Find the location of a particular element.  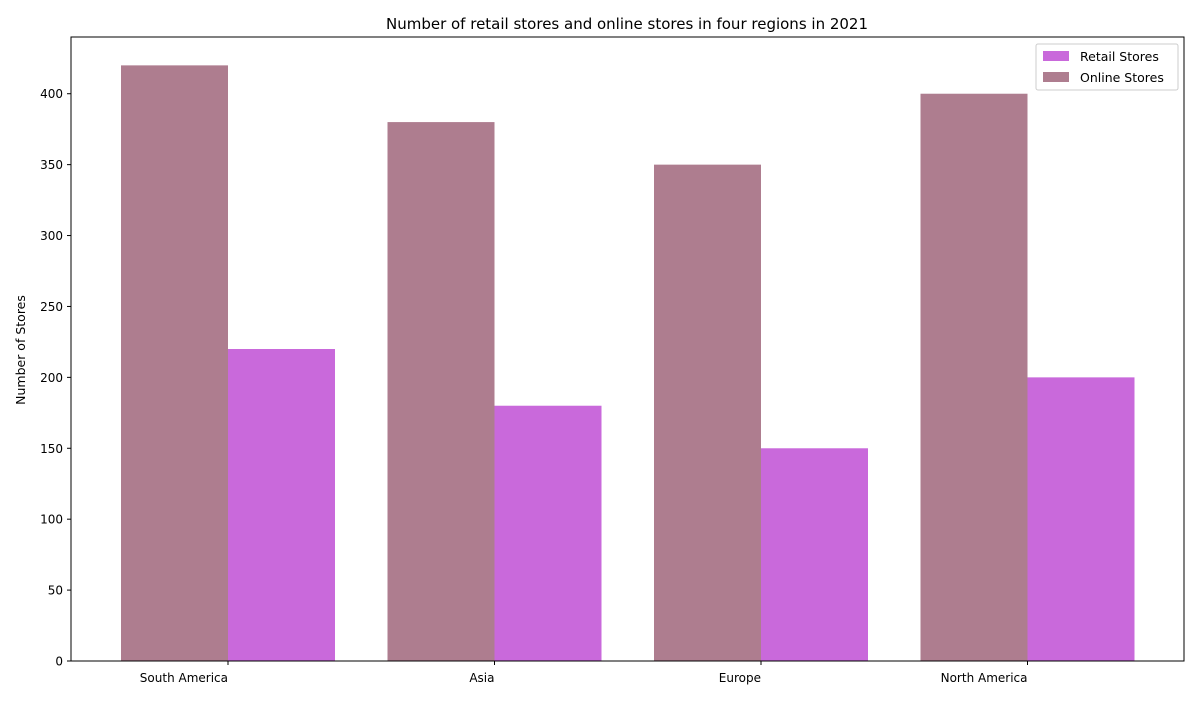

bar-retail-stores-asia is located at coordinates (548, 533).